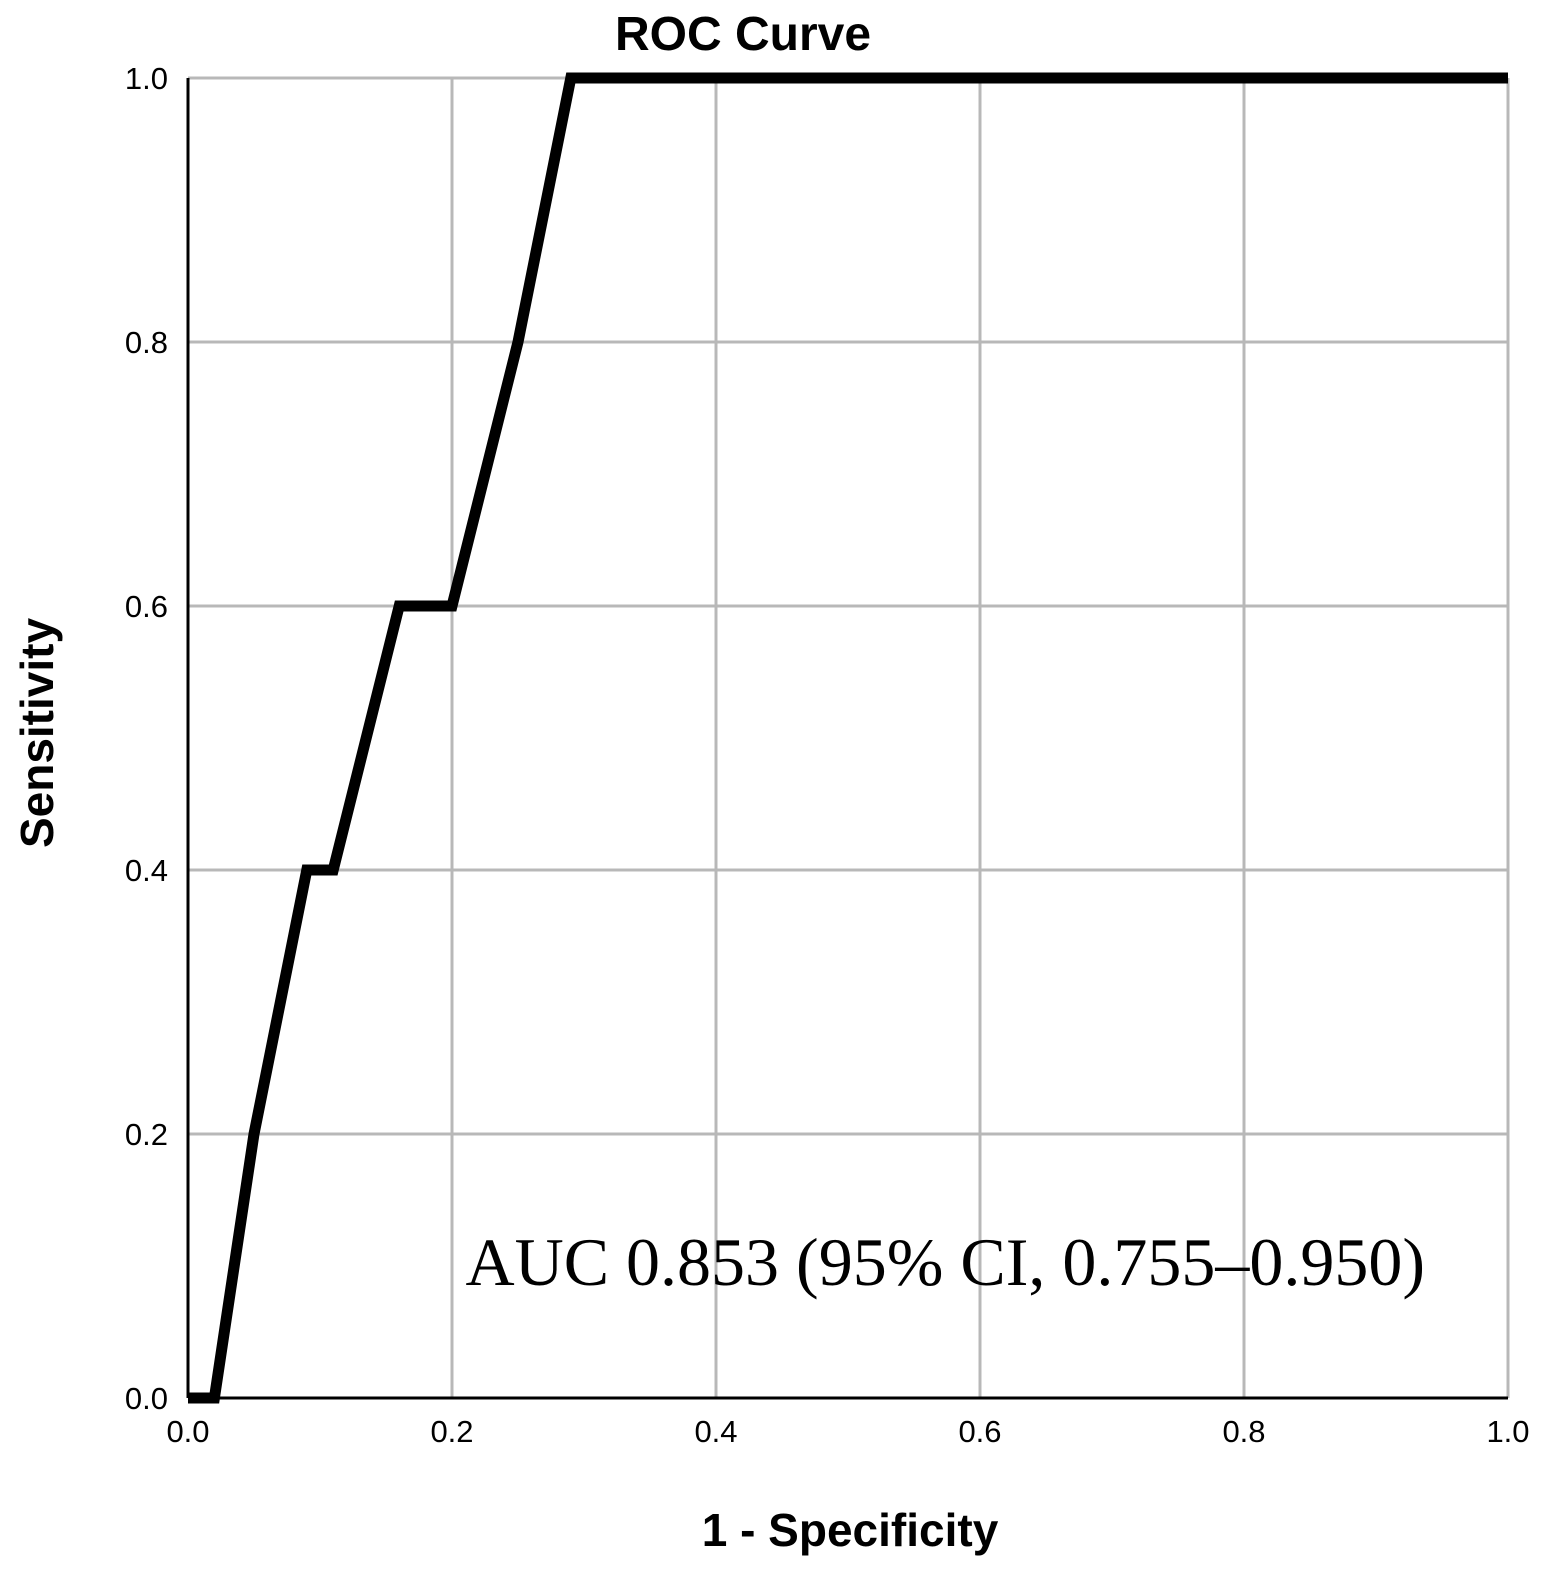 The image size is (1541, 1591). What do you see at coordinates (146, 738) in the screenshot?
I see `y-tick-labels: 0.0 0.2 0.4 0.6 0.8 1.0` at bounding box center [146, 738].